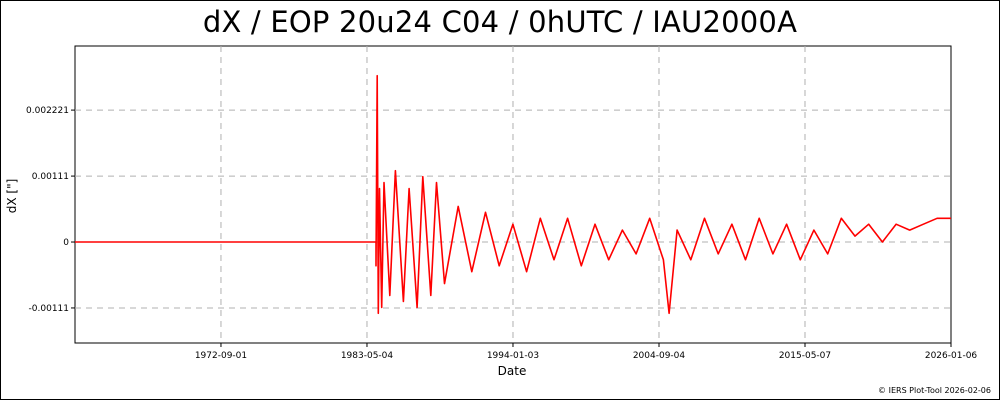 The image size is (1000, 400). What do you see at coordinates (512, 371) in the screenshot?
I see `x-axis-label: Date` at bounding box center [512, 371].